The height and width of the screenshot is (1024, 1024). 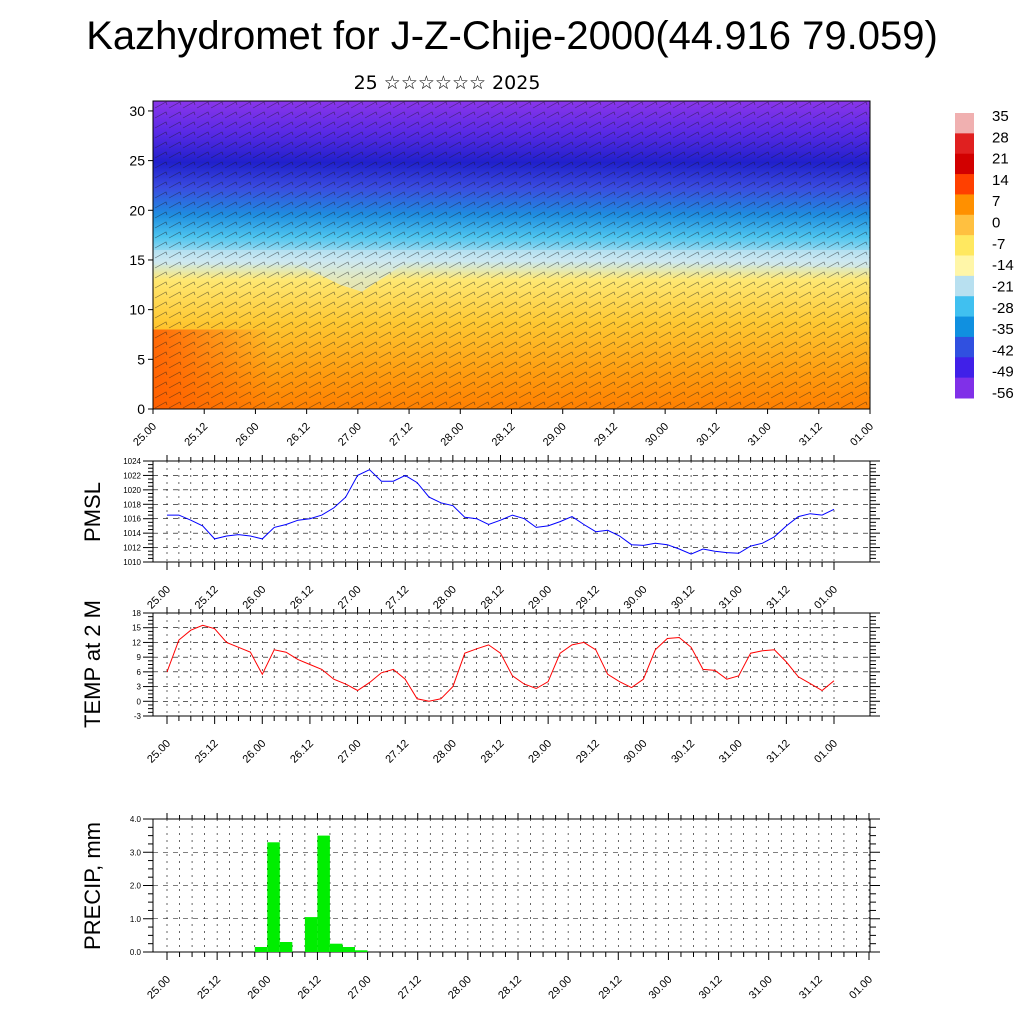 I want to click on pmsl-xtick-label: 27.00, so click(x=350, y=598).